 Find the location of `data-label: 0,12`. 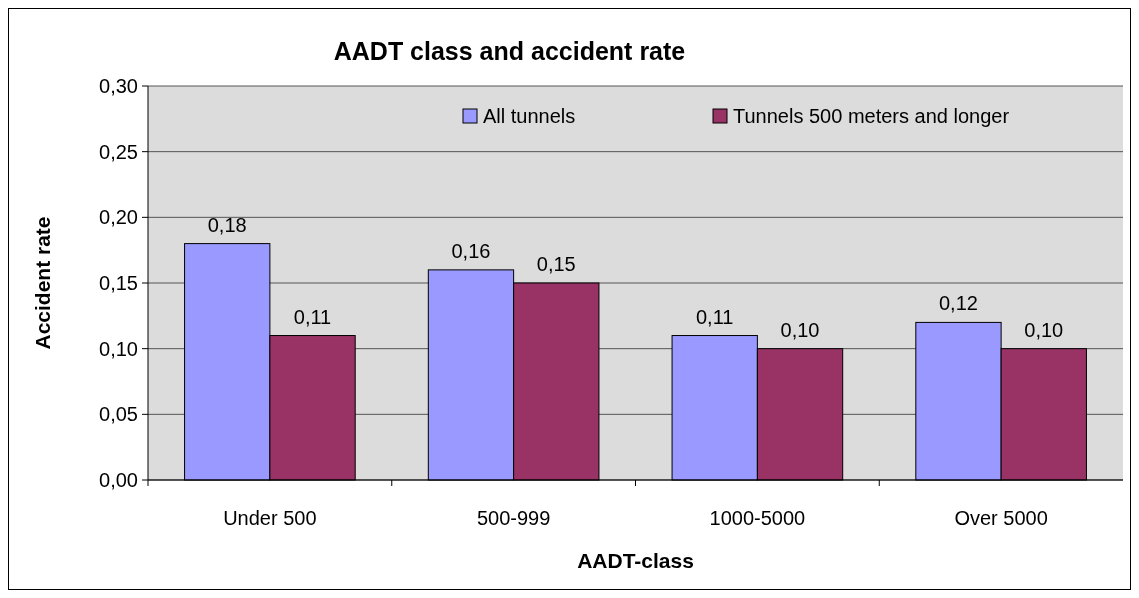

data-label: 0,12 is located at coordinates (958, 303).